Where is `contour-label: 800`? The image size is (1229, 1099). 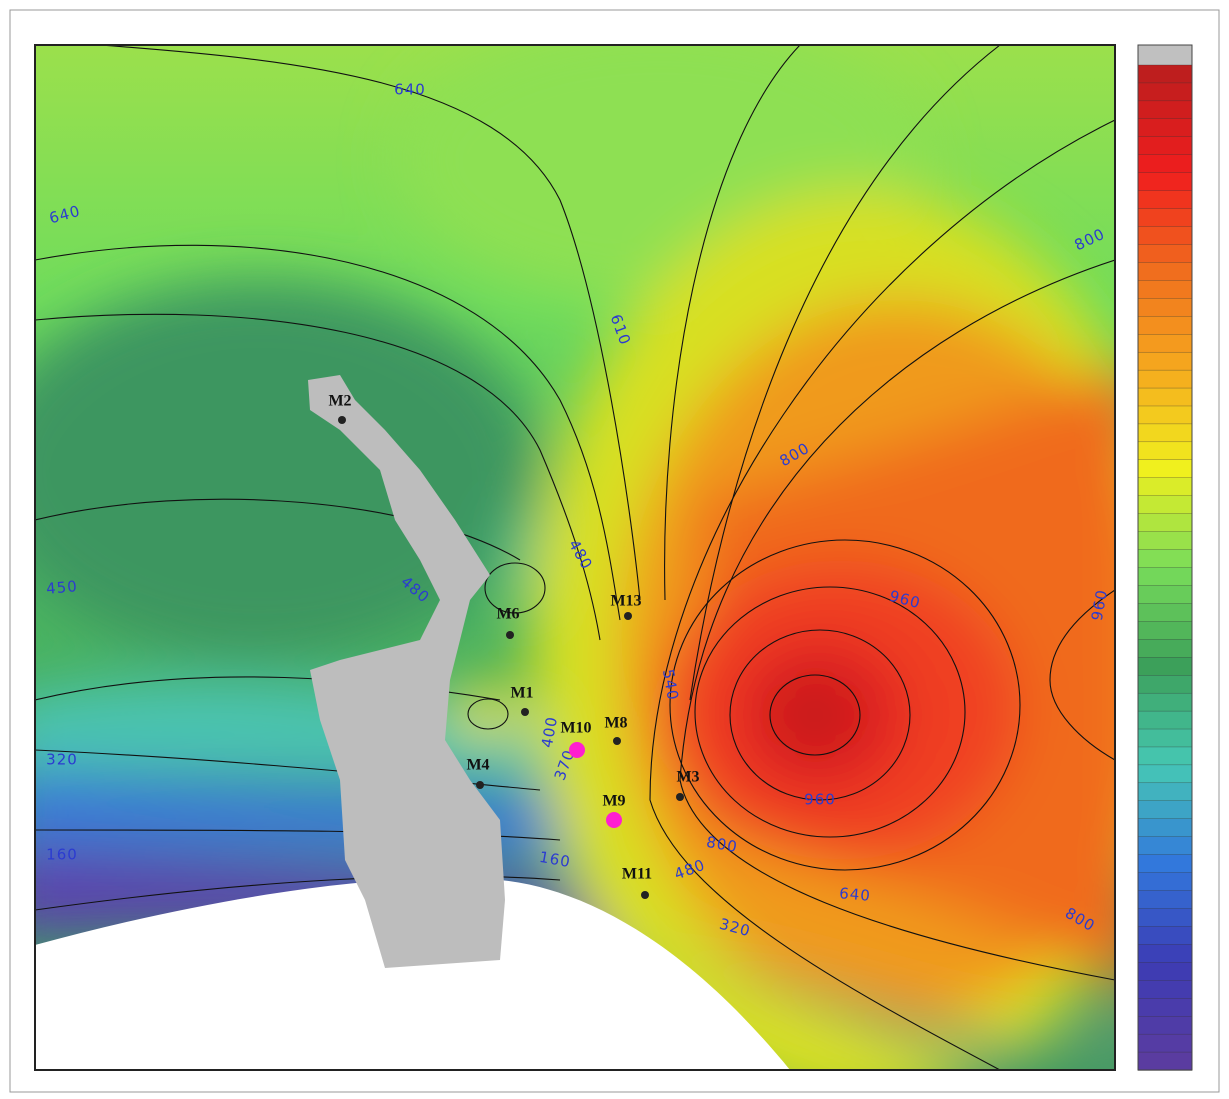
contour-label: 800 is located at coordinates (722, 844).